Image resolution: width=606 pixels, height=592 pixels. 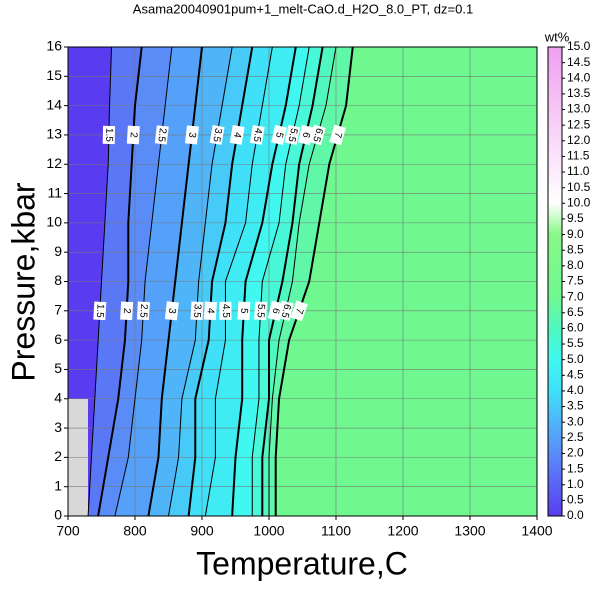 What do you see at coordinates (54, 104) in the screenshot?
I see `y-tick-label: 14` at bounding box center [54, 104].